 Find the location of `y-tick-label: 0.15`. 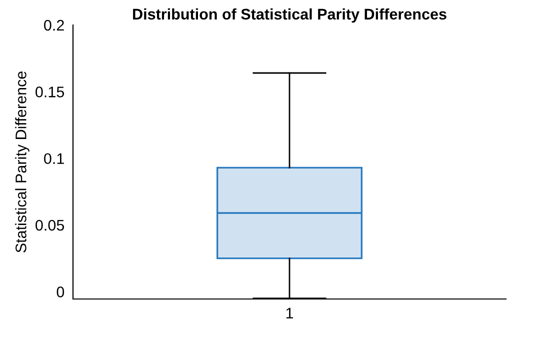

y-tick-label: 0.15 is located at coordinates (50, 92).